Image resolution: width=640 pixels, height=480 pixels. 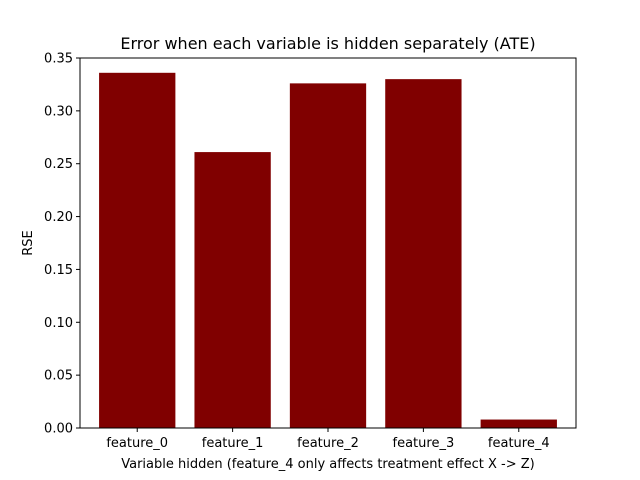 What do you see at coordinates (28, 243) in the screenshot?
I see `y-axis-title: RSE` at bounding box center [28, 243].